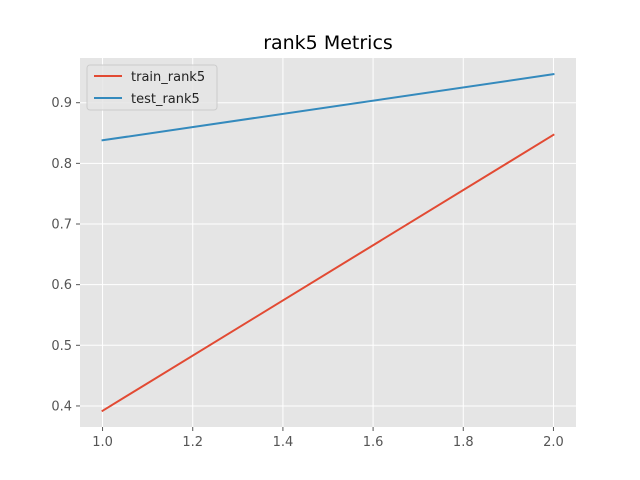 The image size is (640, 480). What do you see at coordinates (328, 107) in the screenshot?
I see `series-line-test-rank5` at bounding box center [328, 107].